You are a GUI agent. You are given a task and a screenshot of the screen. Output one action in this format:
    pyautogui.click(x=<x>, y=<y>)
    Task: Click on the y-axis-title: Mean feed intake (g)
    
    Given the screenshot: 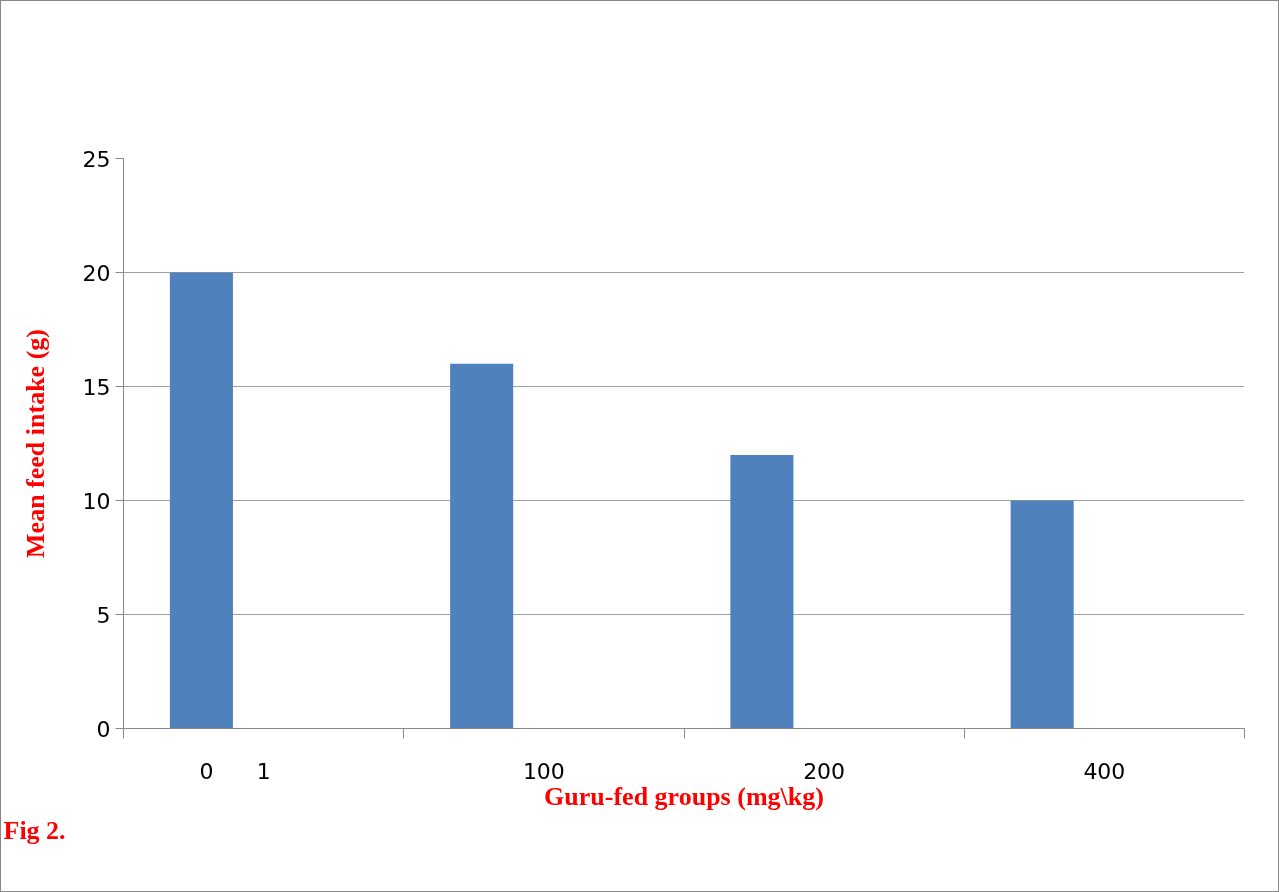 What is the action you would take?
    pyautogui.click(x=35, y=443)
    